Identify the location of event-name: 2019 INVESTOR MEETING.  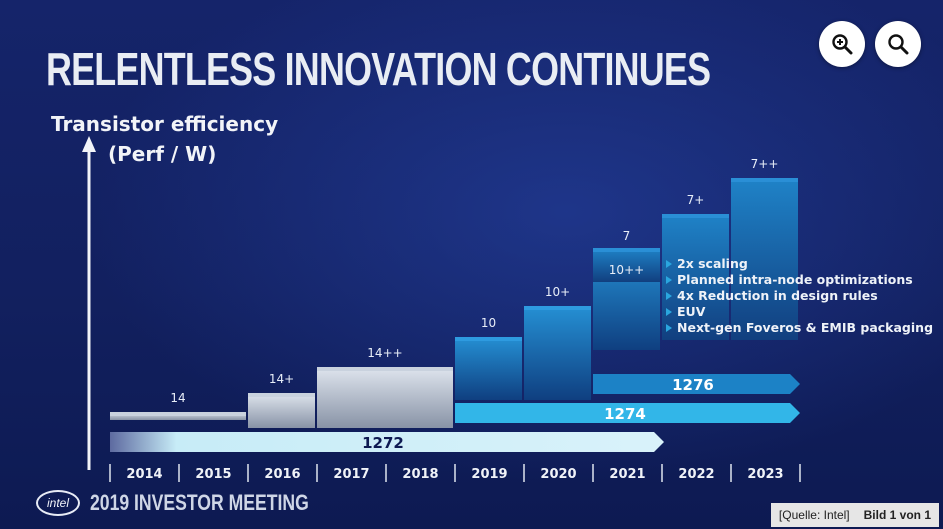
(199, 502).